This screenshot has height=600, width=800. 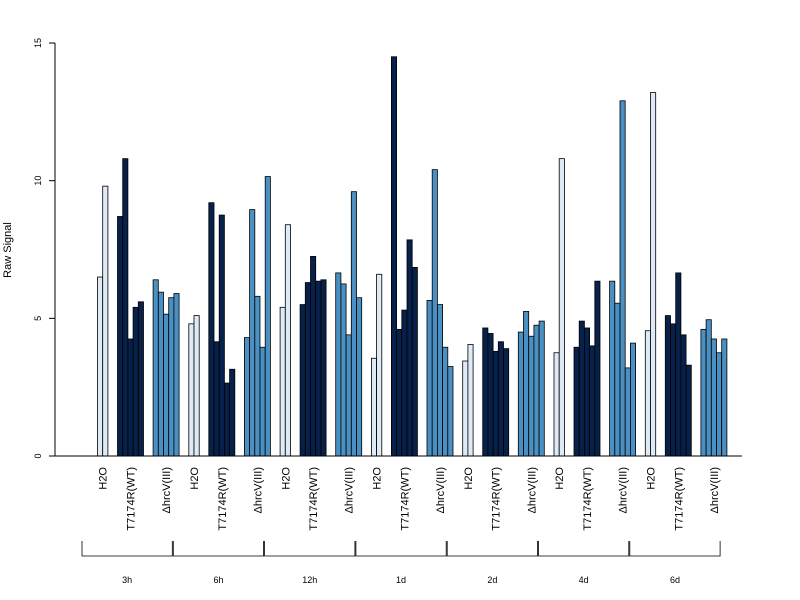 I want to click on group-label: 1d, so click(x=401, y=580).